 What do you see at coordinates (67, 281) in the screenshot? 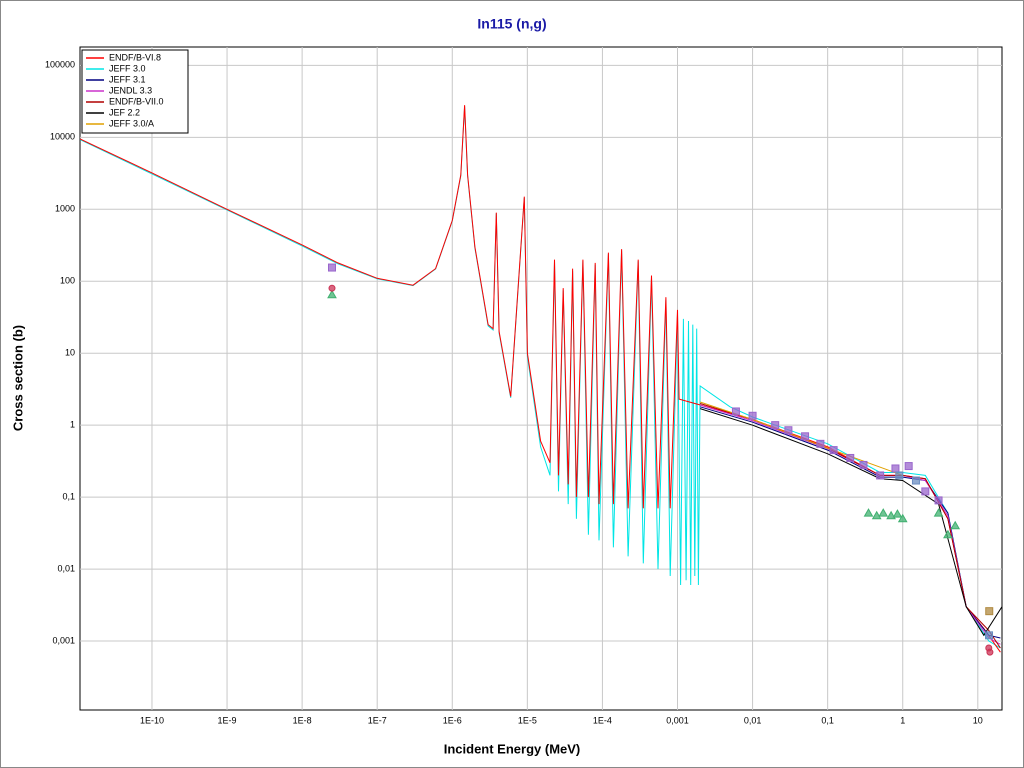
I see `y-tick-label: 100` at bounding box center [67, 281].